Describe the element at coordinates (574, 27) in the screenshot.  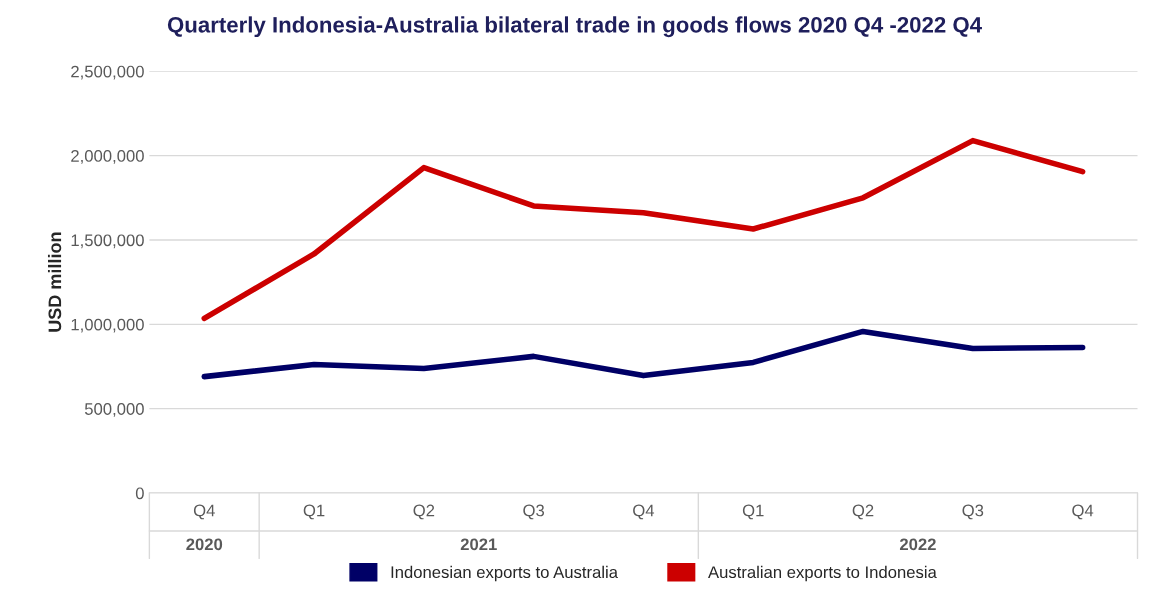
I see `chart-title: Quarterly Indonesia-Australia bilateral trade in goods flows 2020 Q4 -2022 Q4` at that location.